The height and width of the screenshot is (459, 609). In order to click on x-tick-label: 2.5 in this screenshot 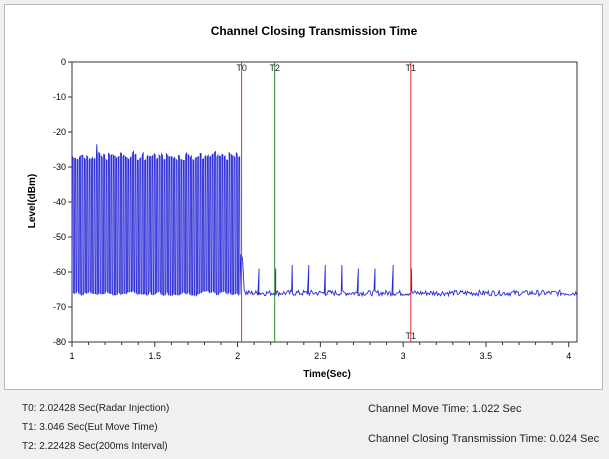, I will do `click(320, 356)`.